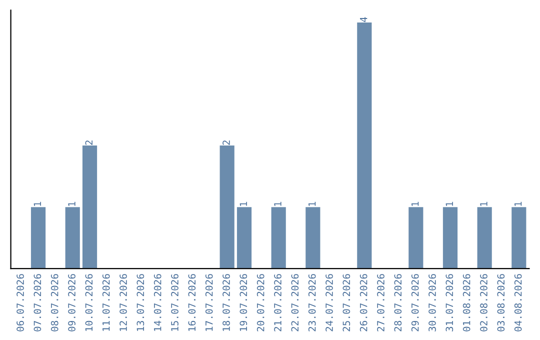 The width and height of the screenshot is (540, 340). Describe the element at coordinates (244, 302) in the screenshot. I see `x-tick-label: 19.07.2026` at that location.